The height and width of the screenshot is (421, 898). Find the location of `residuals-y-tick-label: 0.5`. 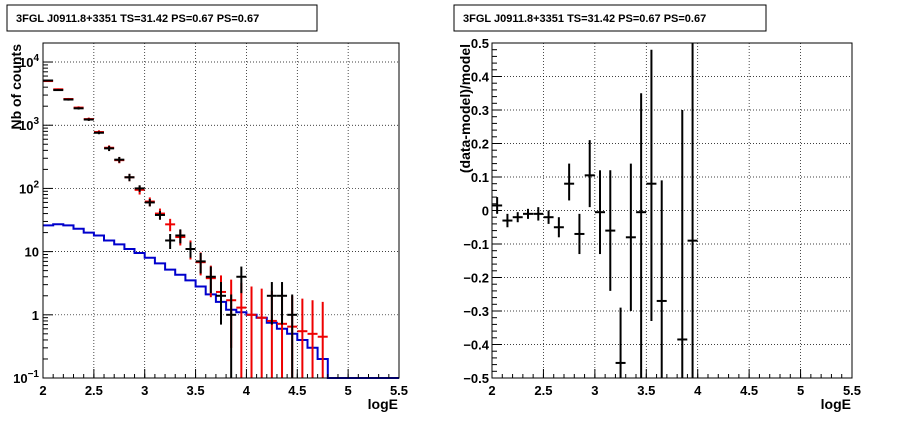

residuals-y-tick-label: 0.5 is located at coordinates (480, 43).